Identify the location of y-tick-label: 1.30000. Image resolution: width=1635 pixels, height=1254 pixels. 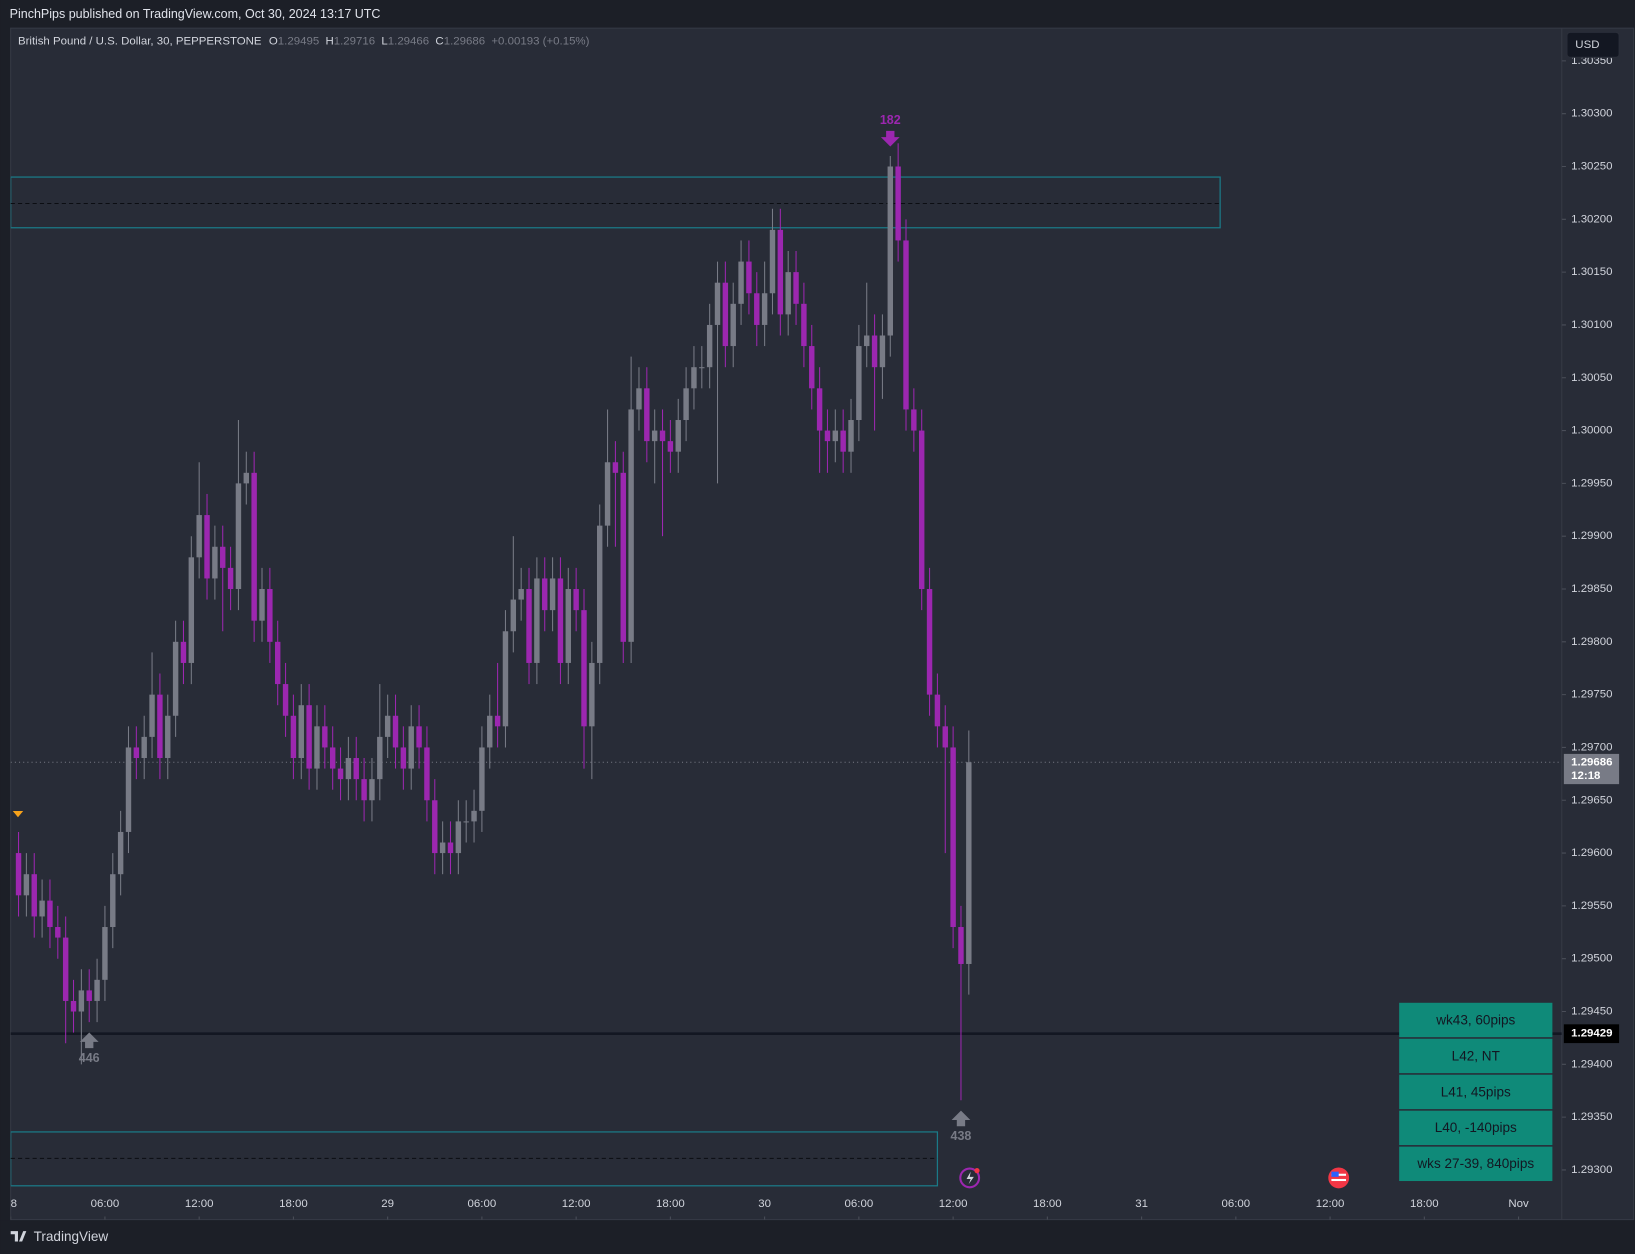
(1591, 431).